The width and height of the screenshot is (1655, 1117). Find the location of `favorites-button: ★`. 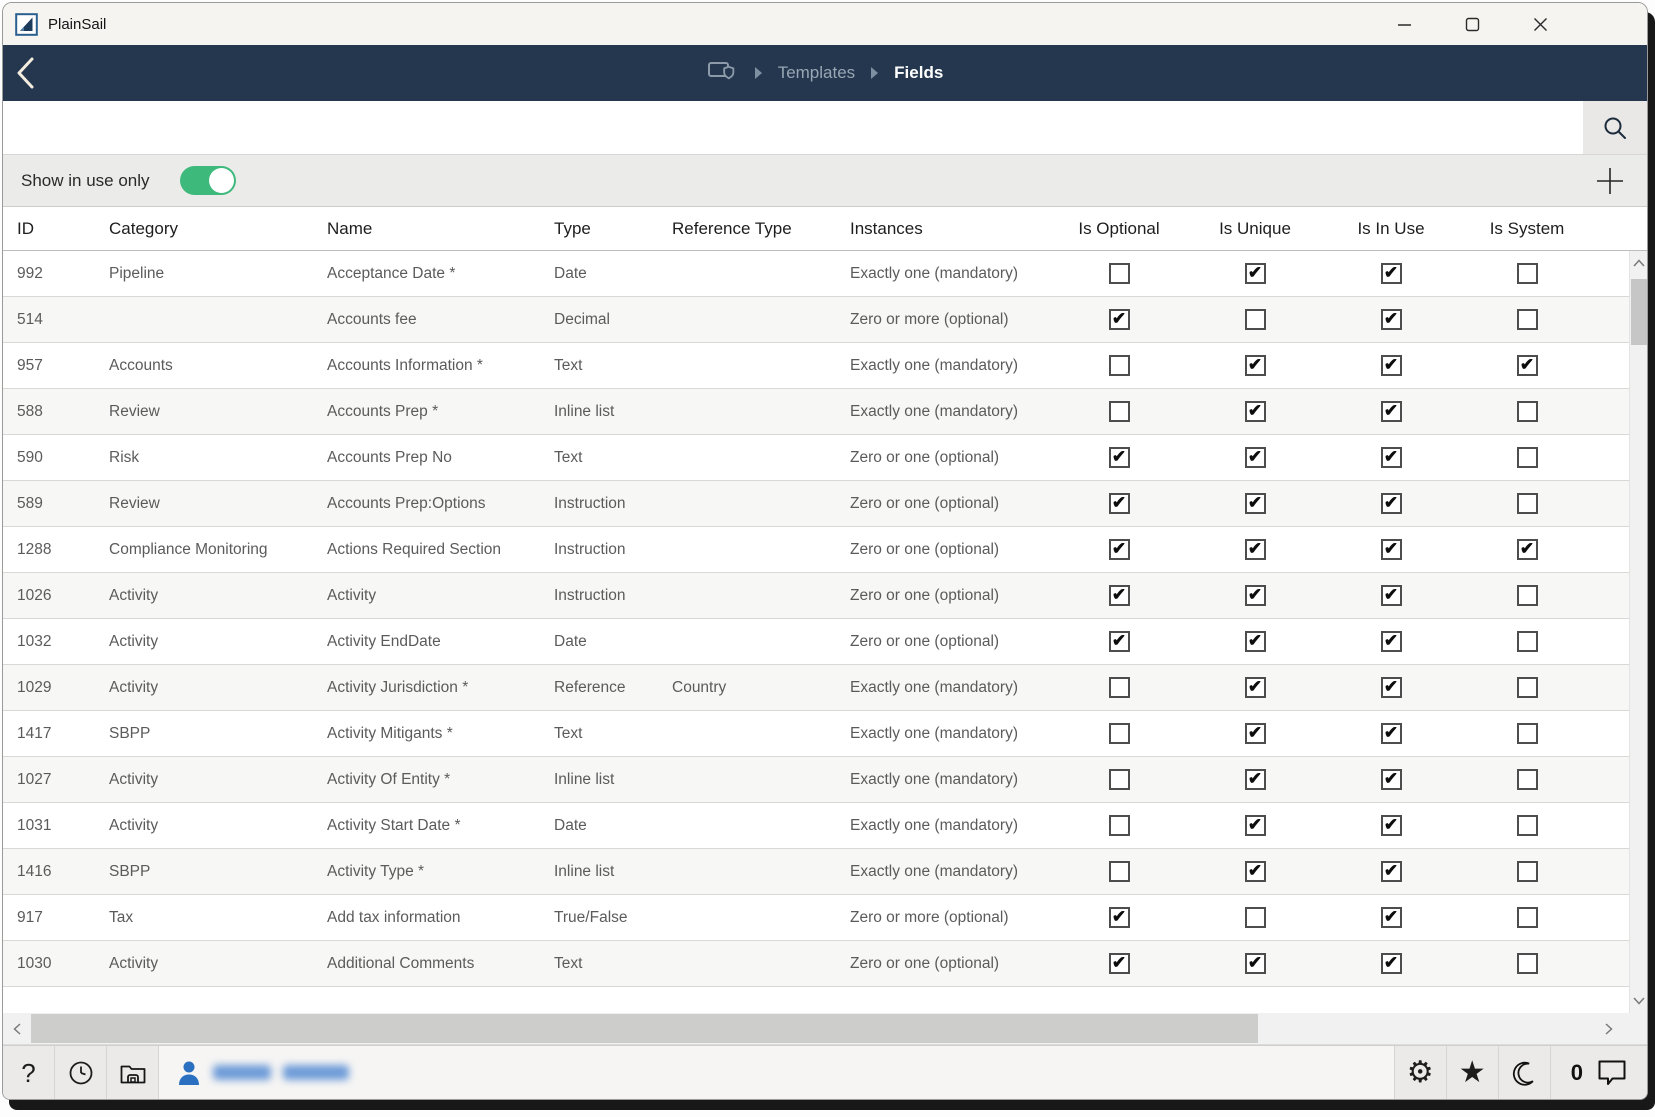

favorites-button: ★ is located at coordinates (1471, 1072).